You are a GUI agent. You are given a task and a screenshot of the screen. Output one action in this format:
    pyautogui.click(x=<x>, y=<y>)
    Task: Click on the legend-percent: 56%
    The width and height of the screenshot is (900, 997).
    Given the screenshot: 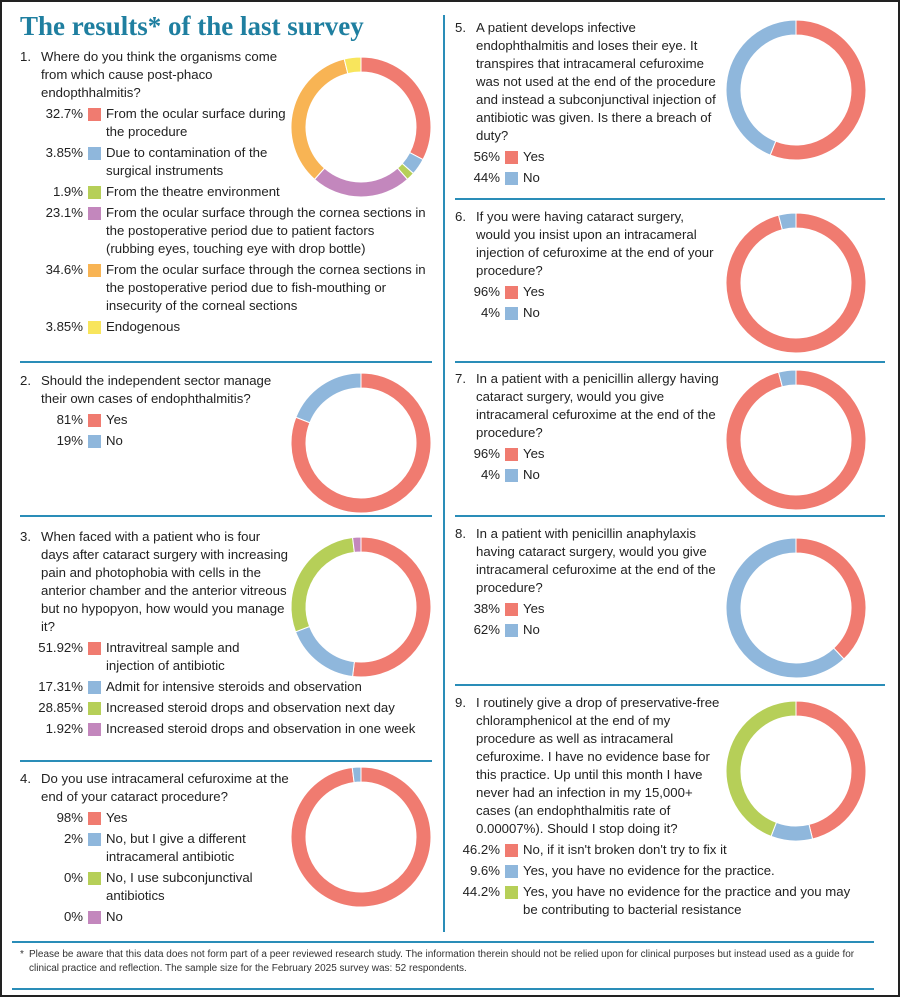 What is the action you would take?
    pyautogui.click(x=477, y=157)
    